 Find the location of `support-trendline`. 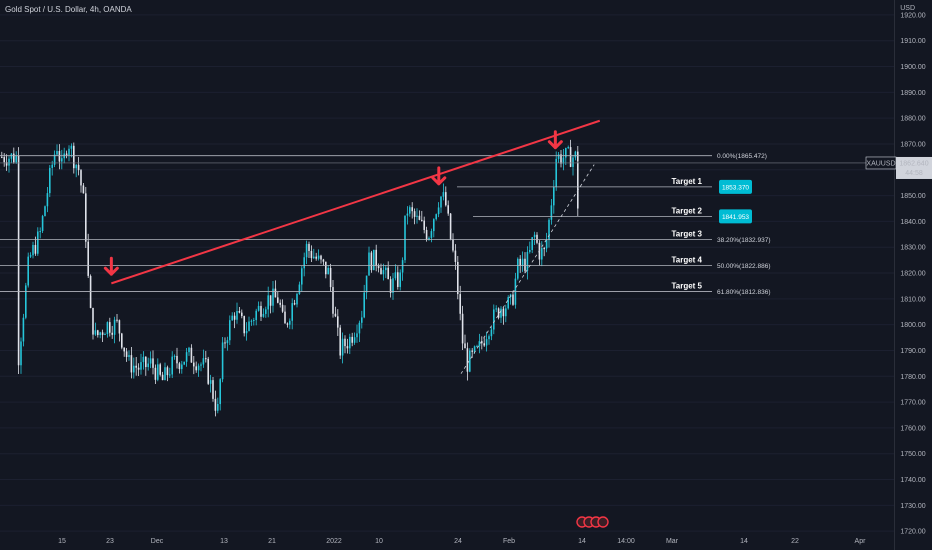

support-trendline is located at coordinates (527, 269).